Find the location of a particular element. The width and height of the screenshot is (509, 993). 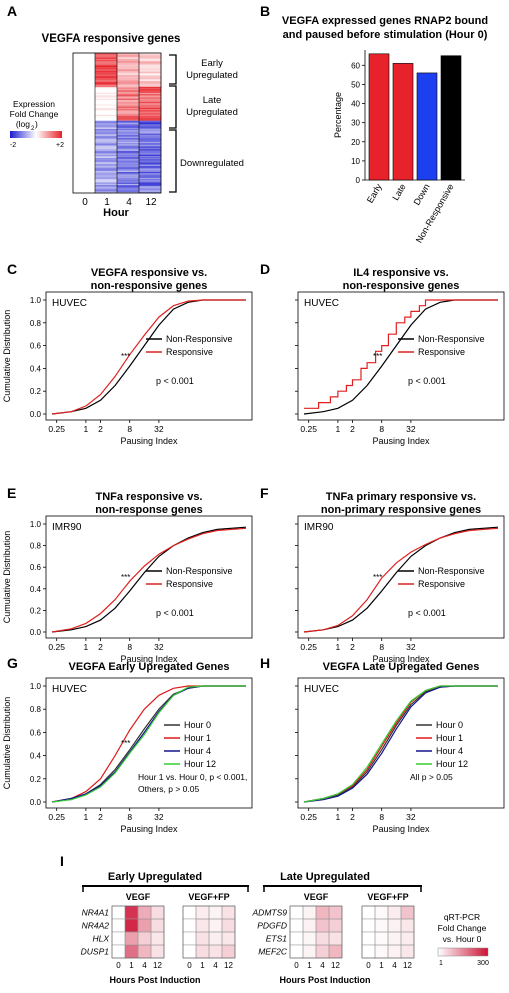

qrtpcr-legend-line-1: qRT-PCR is located at coordinates (462, 917).